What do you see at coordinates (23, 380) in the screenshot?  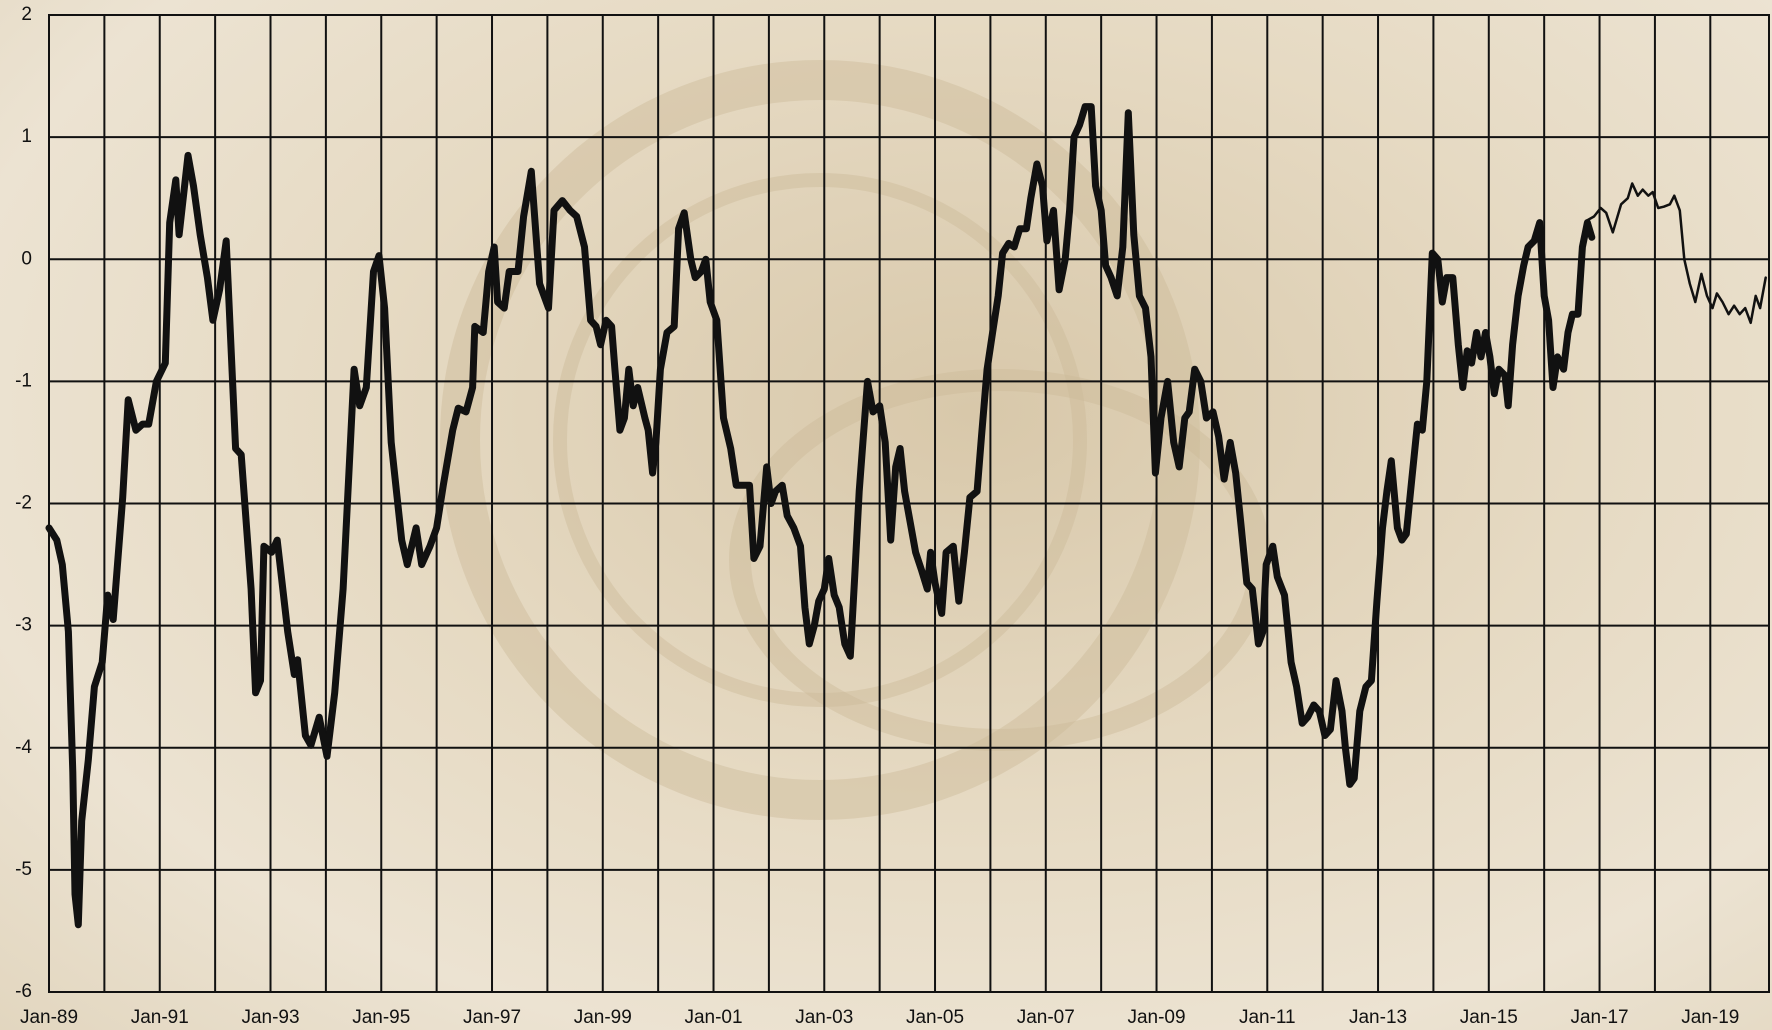 I see `y-tick-label: -1` at bounding box center [23, 380].